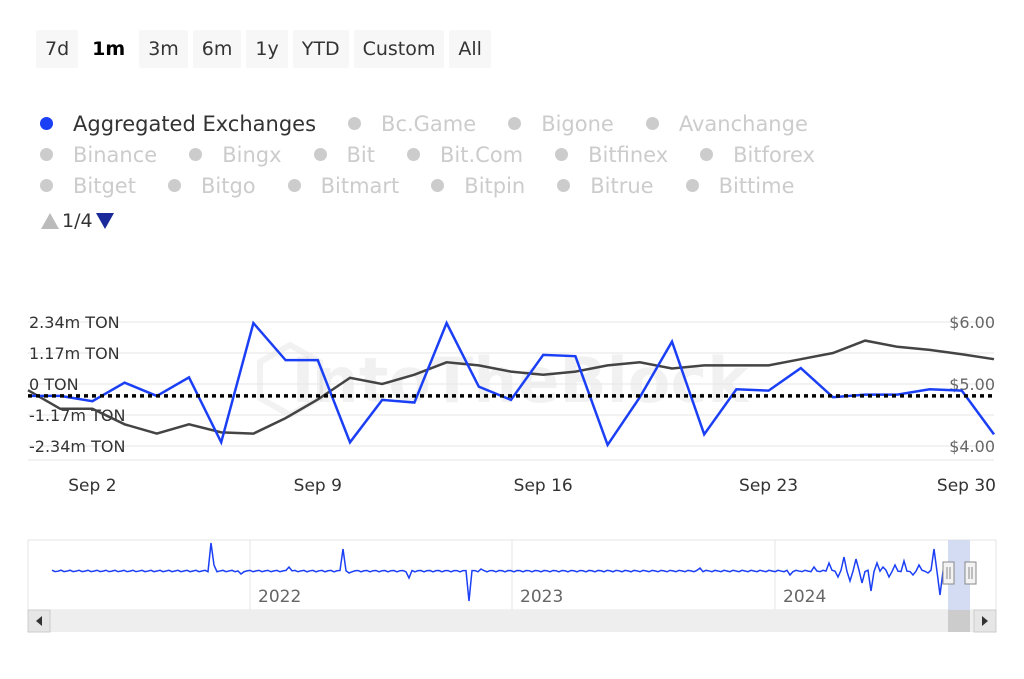  I want to click on legend-item-binance: Binance, so click(98, 155).